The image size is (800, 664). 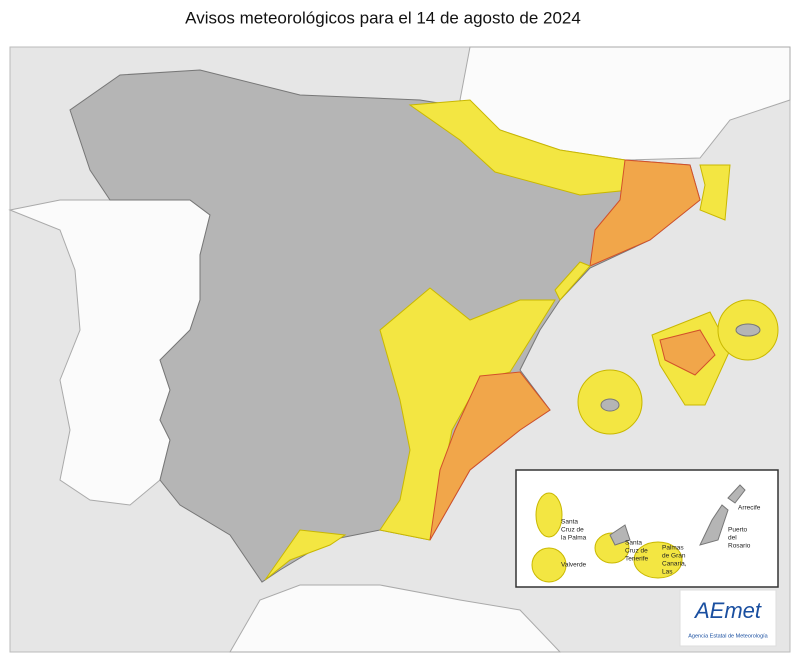 What do you see at coordinates (739, 546) in the screenshot?
I see `place-label: Rosario` at bounding box center [739, 546].